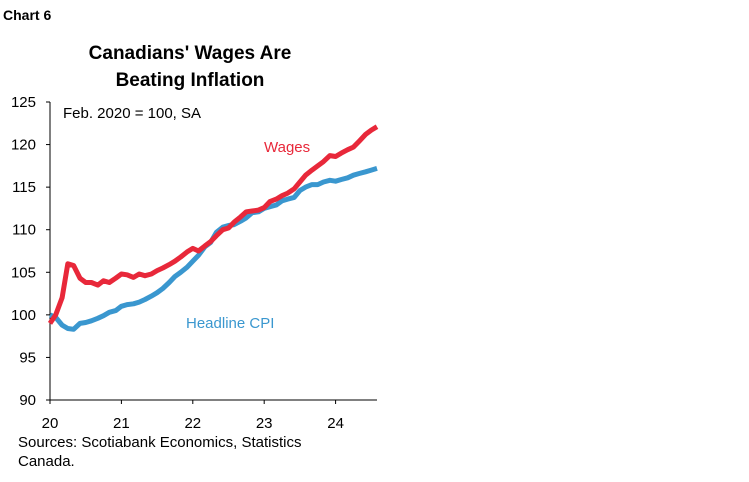  What do you see at coordinates (230, 323) in the screenshot?
I see `series-label-headline-cpi: Headline CPI` at bounding box center [230, 323].